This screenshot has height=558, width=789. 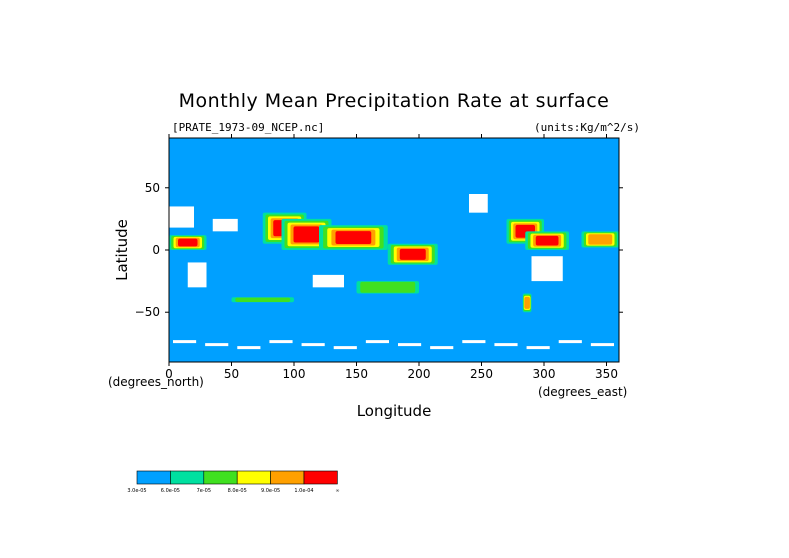 What do you see at coordinates (169, 374) in the screenshot?
I see `x-tick-label-0: 0` at bounding box center [169, 374].